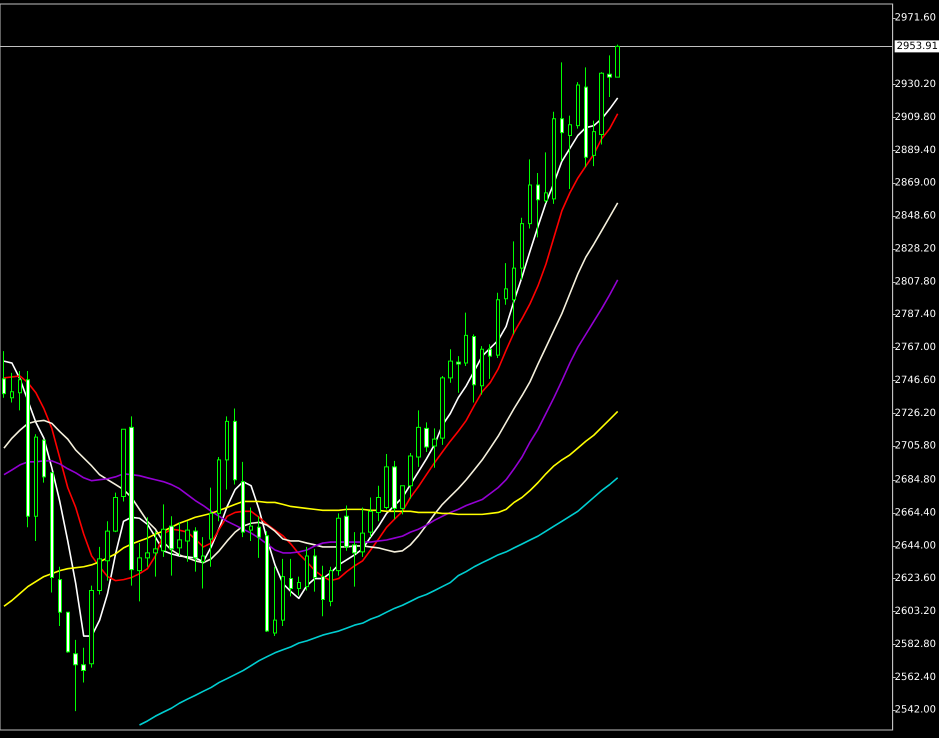 The image size is (939, 738). What do you see at coordinates (915, 348) in the screenshot?
I see `y-tick-label: 2767.00` at bounding box center [915, 348].